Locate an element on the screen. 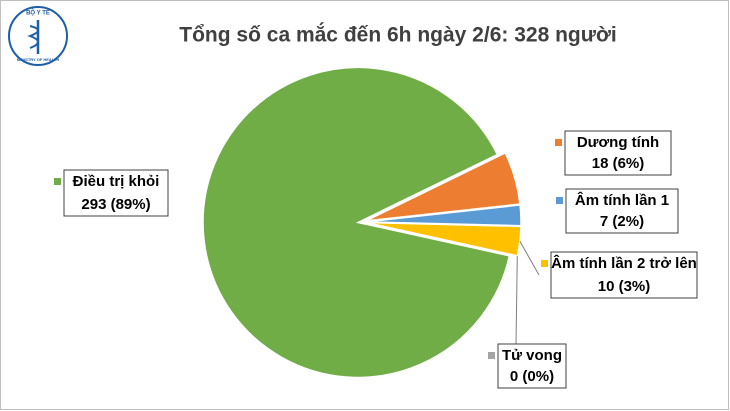 This screenshot has height=411, width=730. value-label: 18 (6%) is located at coordinates (618, 163).